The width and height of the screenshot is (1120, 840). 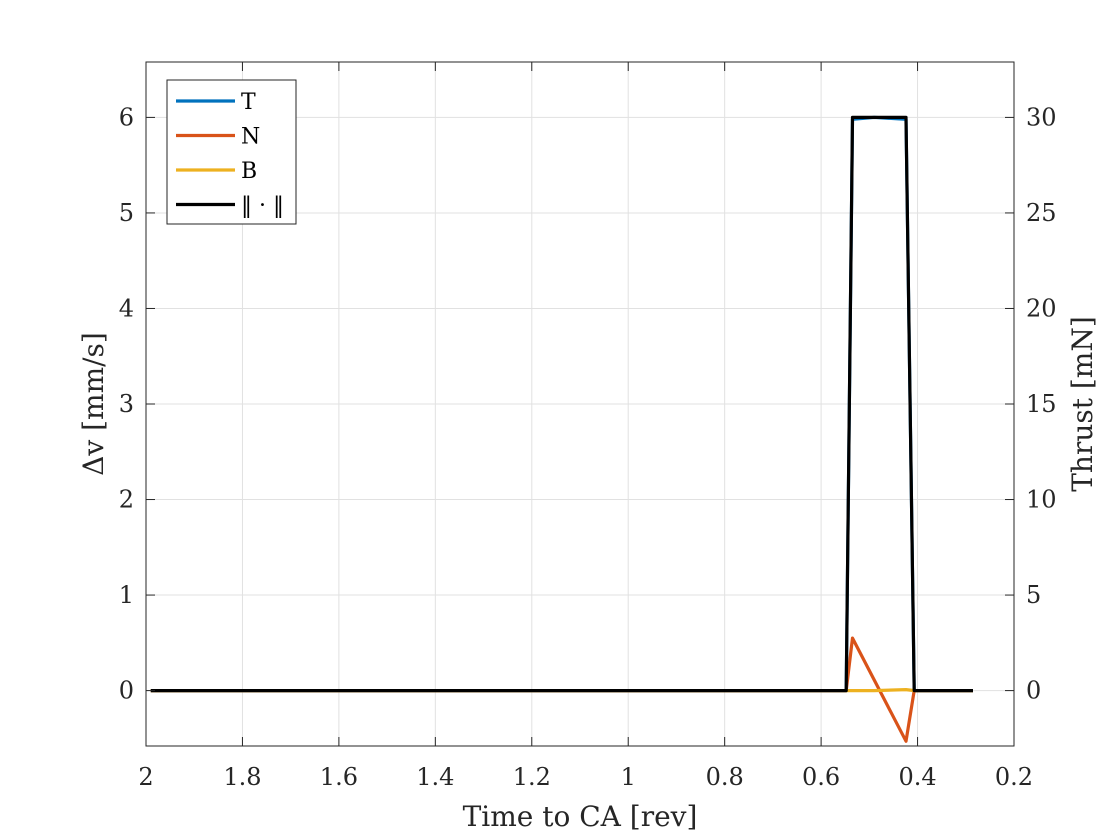 What do you see at coordinates (1014, 777) in the screenshot?
I see `x-tick-label: 0.2` at bounding box center [1014, 777].